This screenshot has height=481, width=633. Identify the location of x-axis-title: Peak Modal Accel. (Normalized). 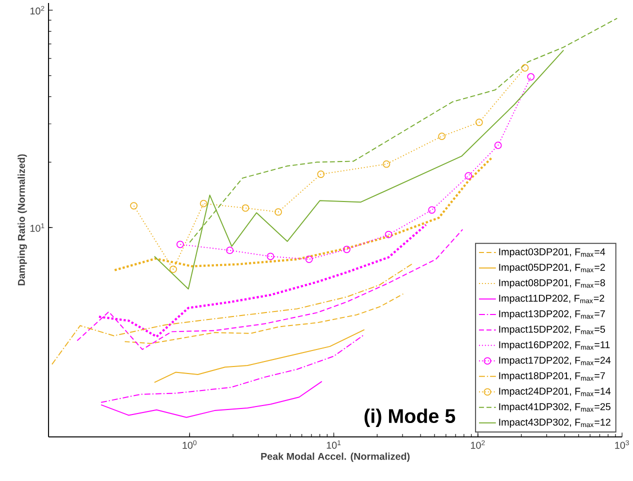
(335, 457).